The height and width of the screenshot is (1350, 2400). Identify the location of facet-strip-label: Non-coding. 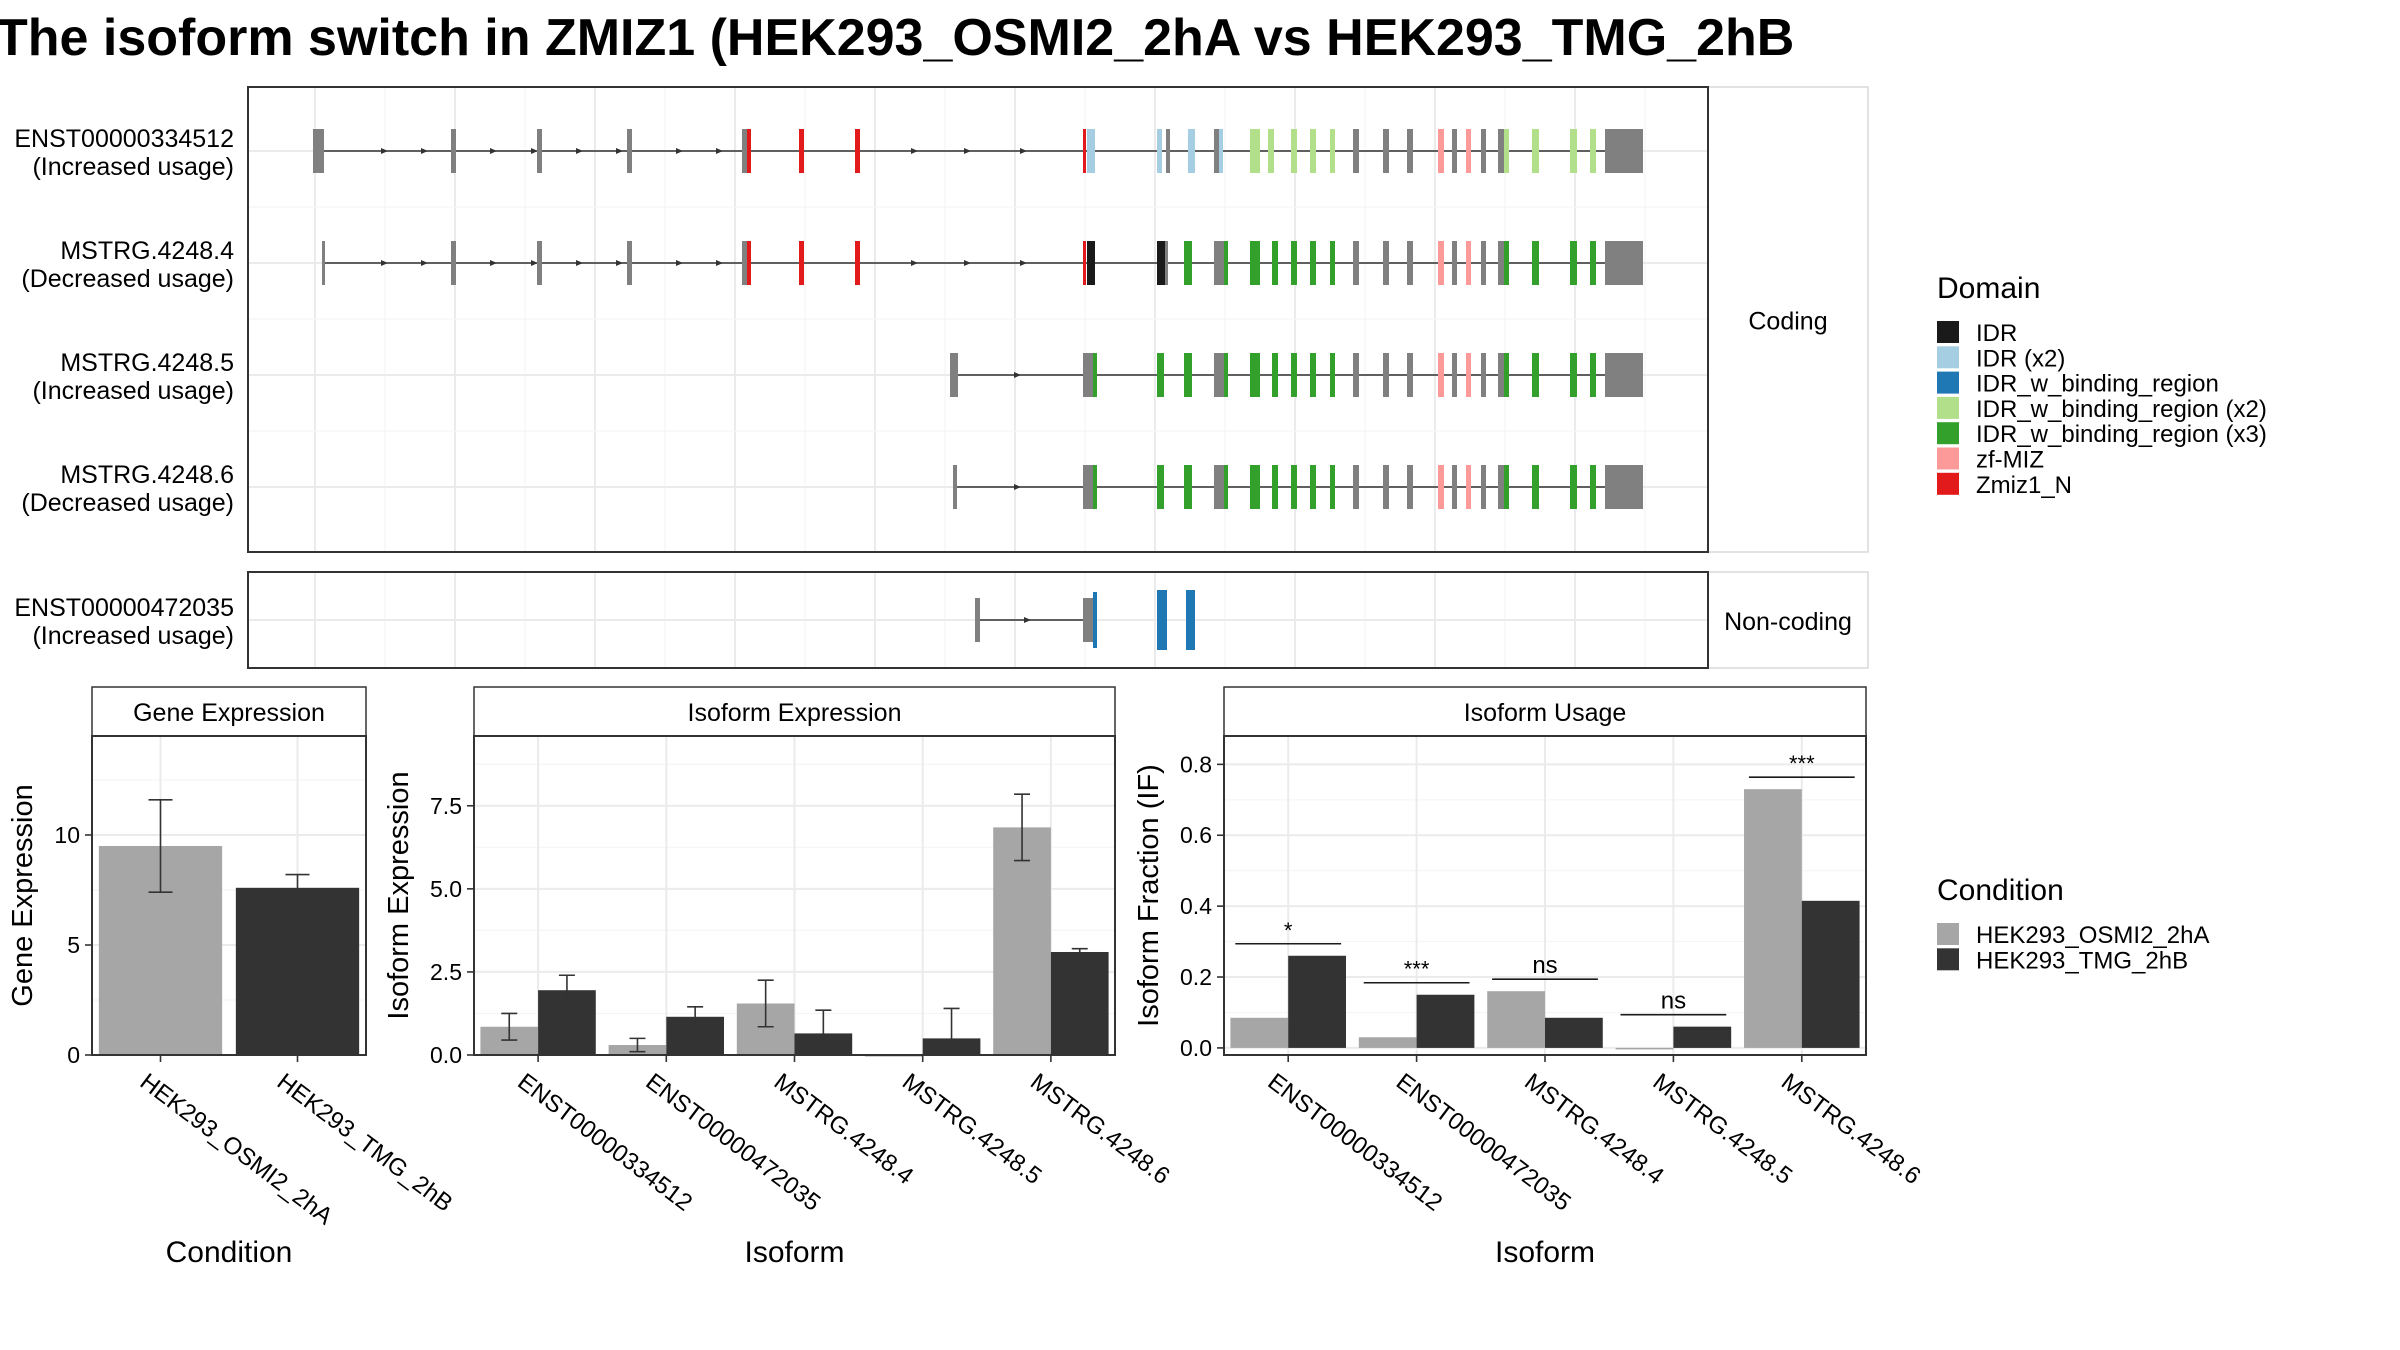
(1788, 622).